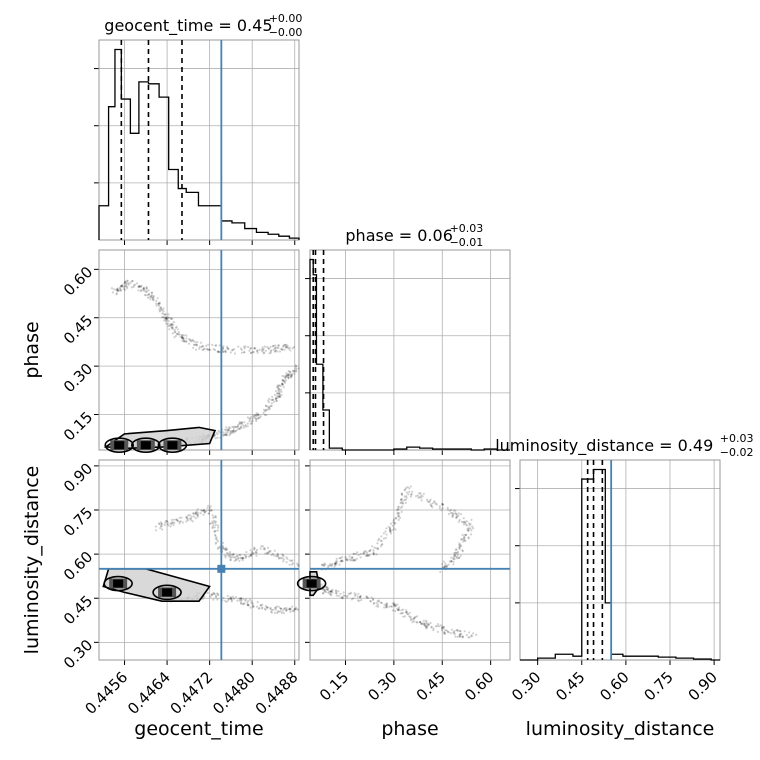  Describe the element at coordinates (614, 686) in the screenshot. I see `luminosity_distance-xtick-label: 0.60` at that location.